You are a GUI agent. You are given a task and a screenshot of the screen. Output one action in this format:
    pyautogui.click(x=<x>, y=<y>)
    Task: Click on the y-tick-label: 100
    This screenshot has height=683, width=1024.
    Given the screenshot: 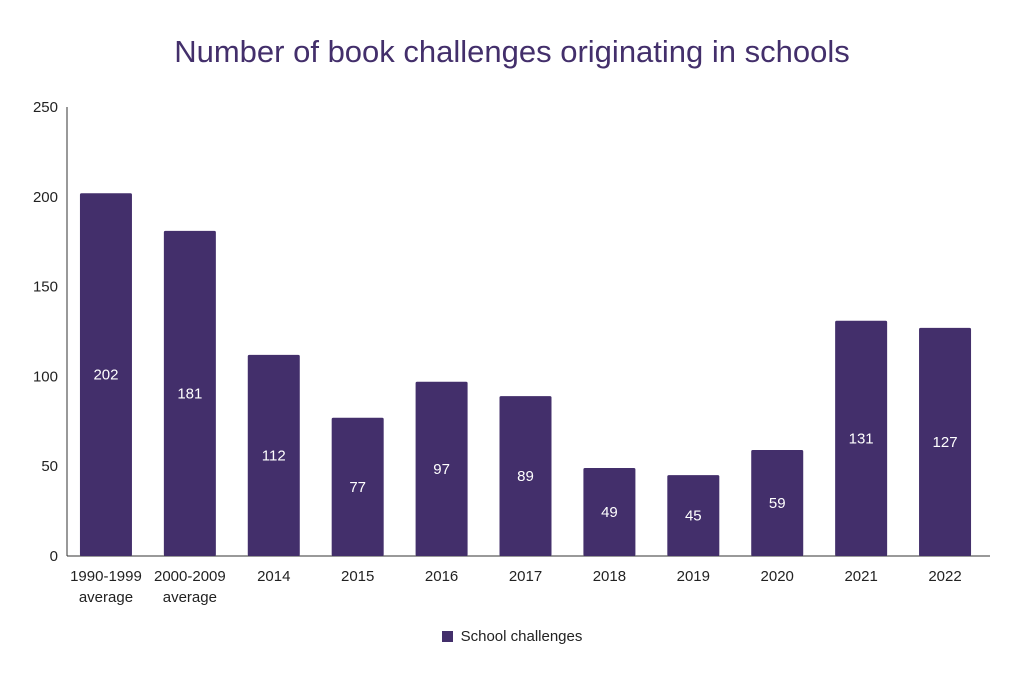 What is the action you would take?
    pyautogui.click(x=45, y=376)
    